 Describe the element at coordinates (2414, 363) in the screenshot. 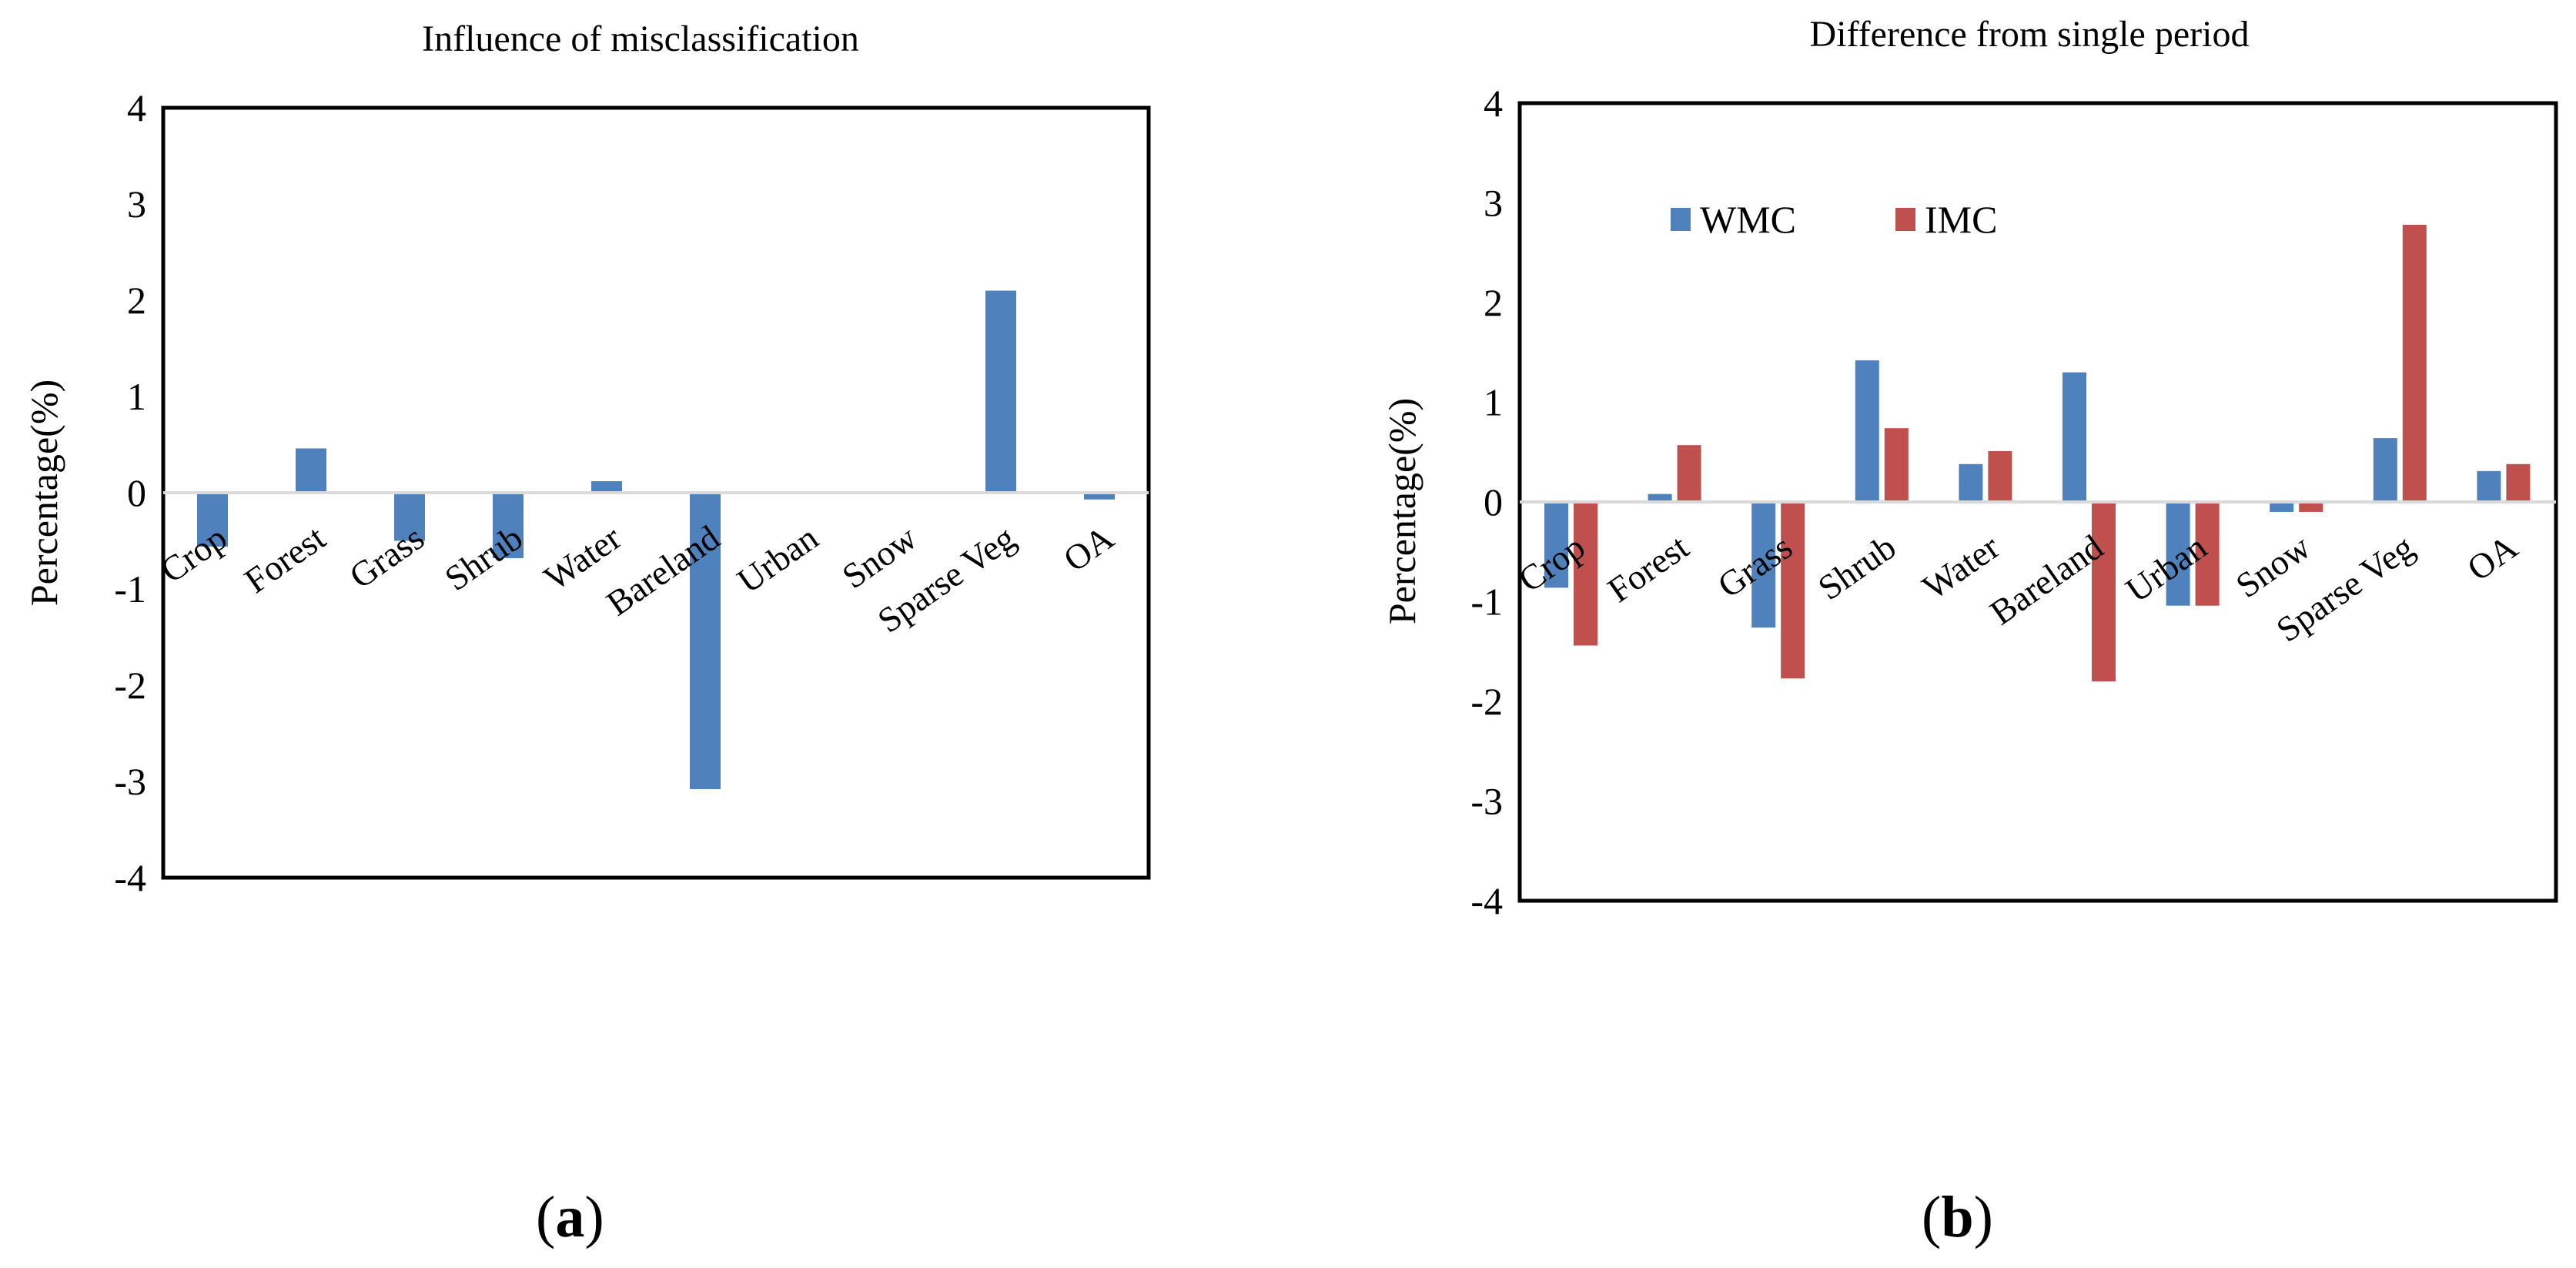

I see `bar-sparse-veg-imc` at that location.